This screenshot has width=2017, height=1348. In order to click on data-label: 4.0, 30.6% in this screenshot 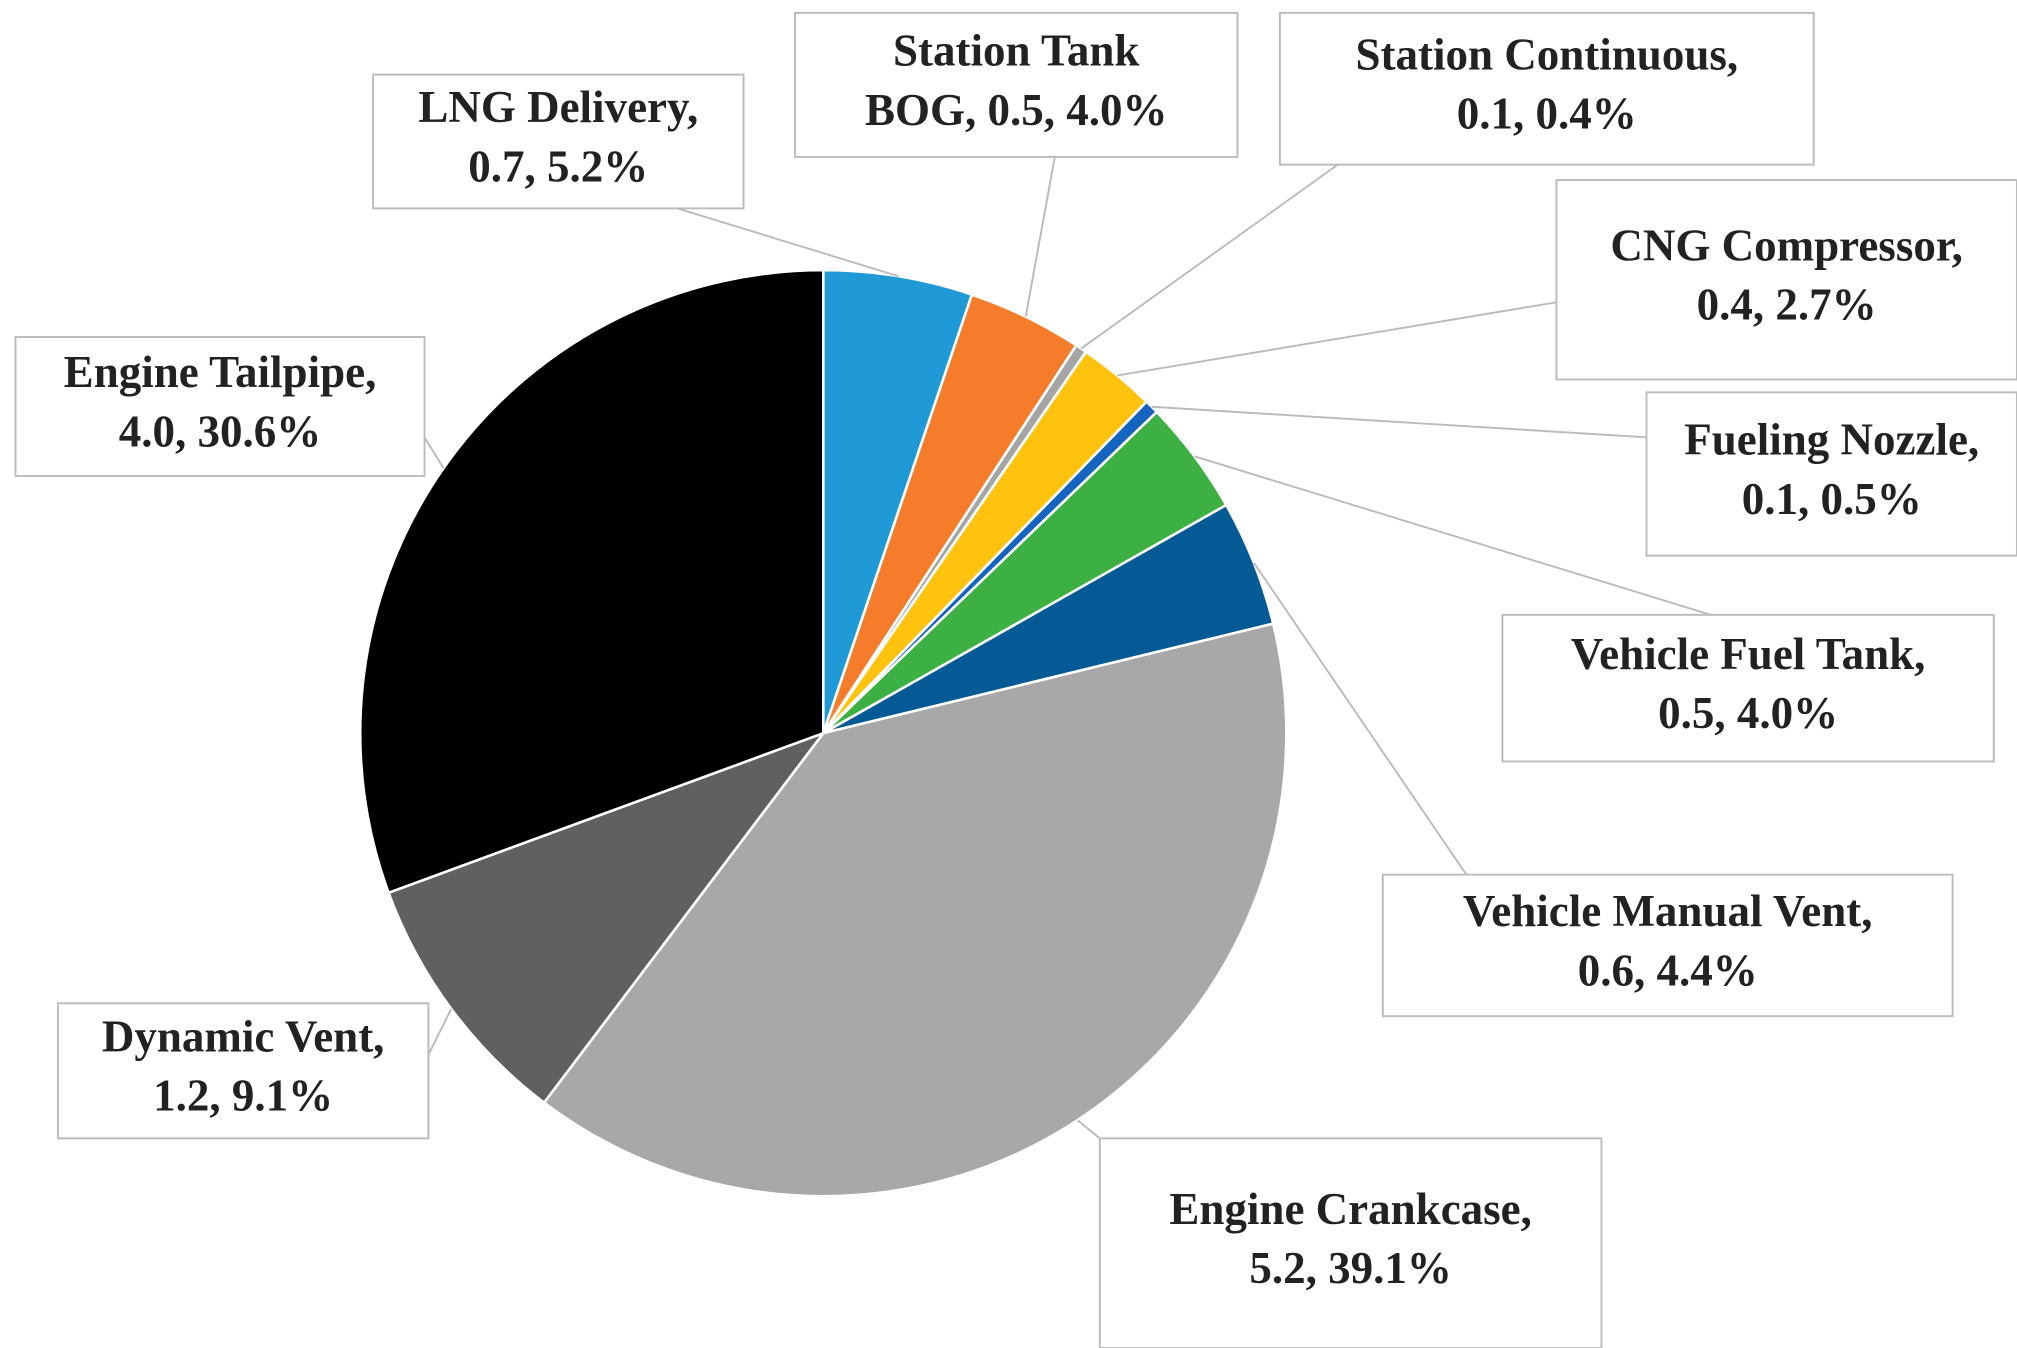, I will do `click(220, 431)`.